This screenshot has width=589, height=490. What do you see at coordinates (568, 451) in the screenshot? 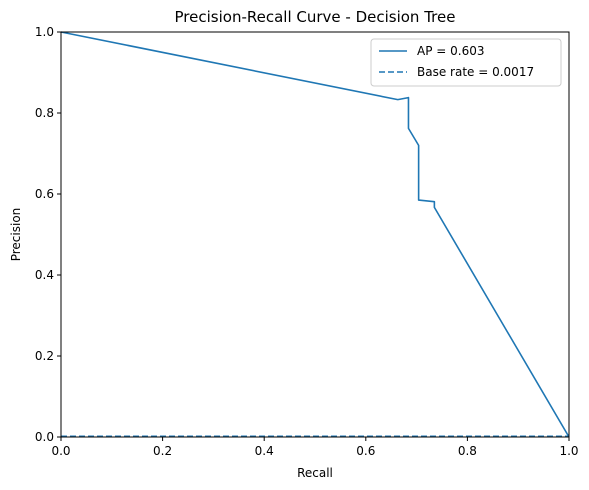
I see `x-tick-label: 1.0` at bounding box center [568, 451].